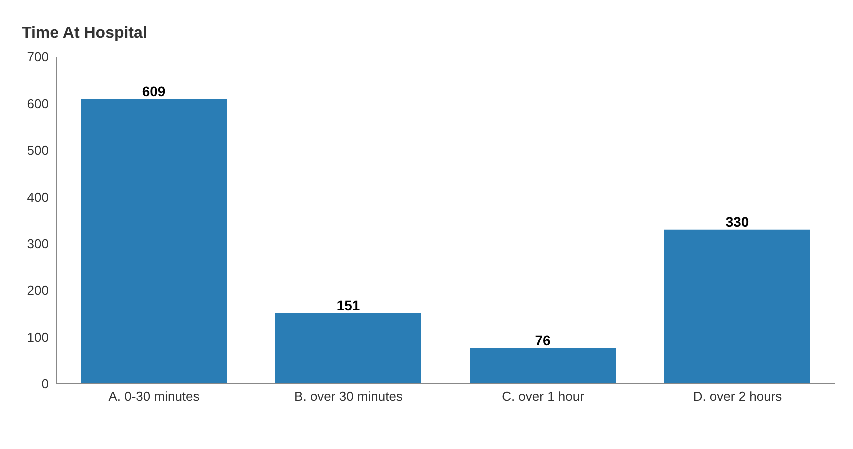 Image resolution: width=853 pixels, height=449 pixels. I want to click on x-tick-label: A. 0-30 minutes, so click(154, 396).